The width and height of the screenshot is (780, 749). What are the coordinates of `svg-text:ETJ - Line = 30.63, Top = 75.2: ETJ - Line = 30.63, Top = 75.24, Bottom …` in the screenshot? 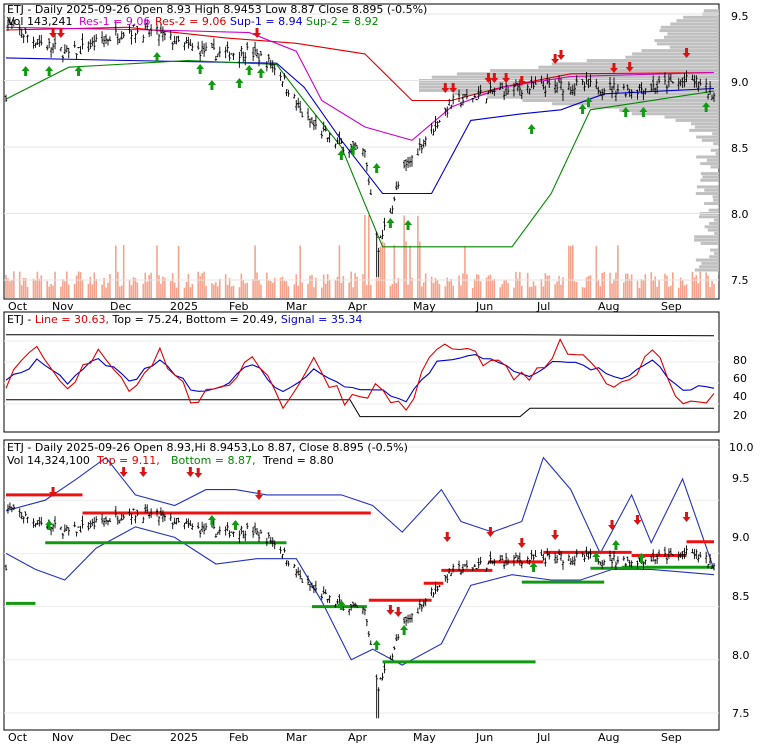 It's located at (184, 319).